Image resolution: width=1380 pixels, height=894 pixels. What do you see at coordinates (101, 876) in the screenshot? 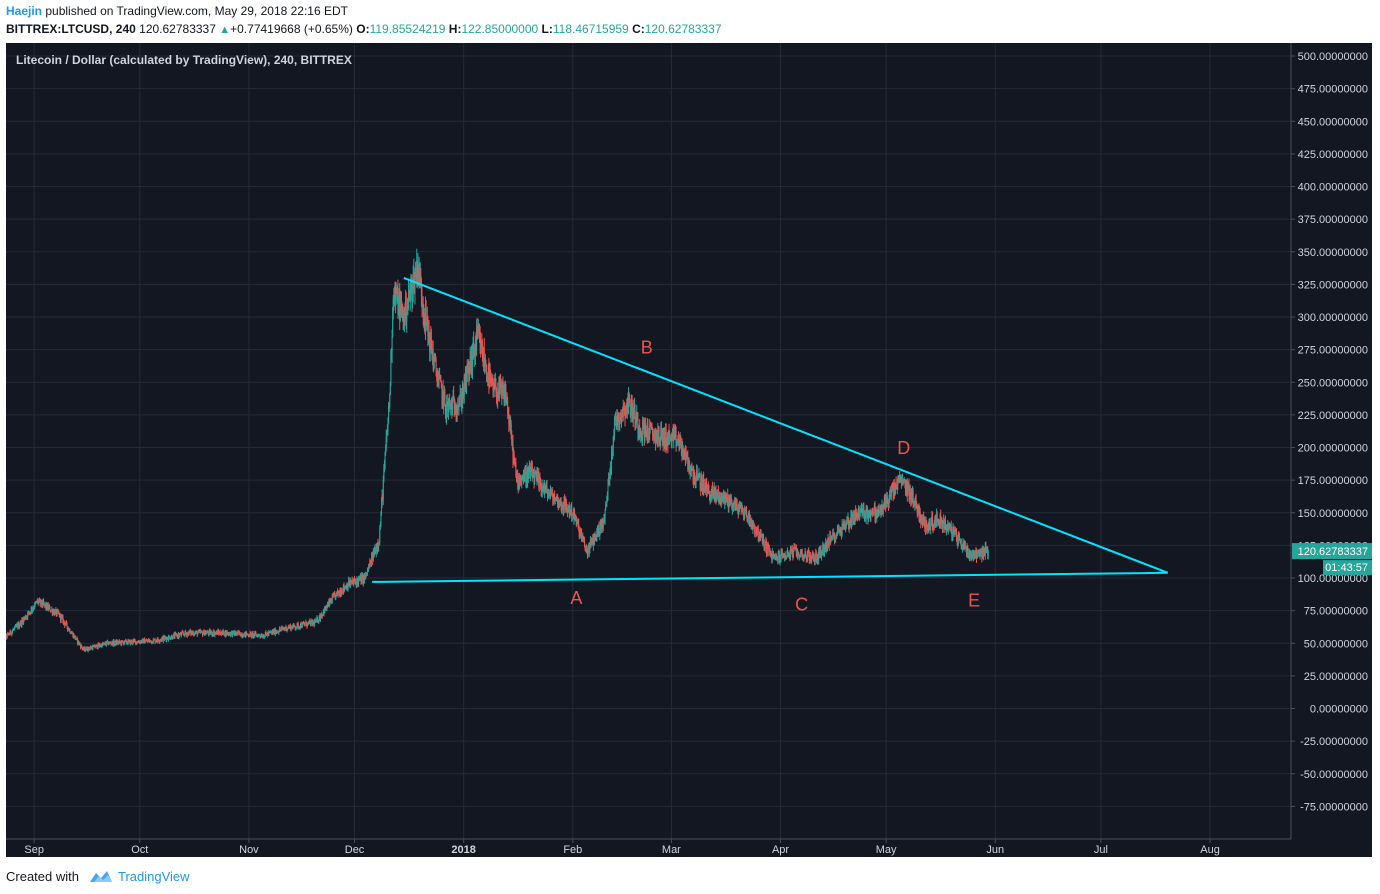
I see `tradingview-logo-icon` at bounding box center [101, 876].